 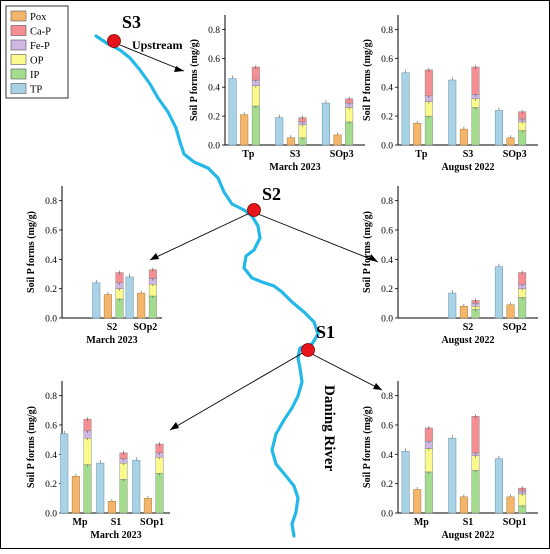 I want to click on legend-label-fep: Fe-P, so click(x=40, y=46).